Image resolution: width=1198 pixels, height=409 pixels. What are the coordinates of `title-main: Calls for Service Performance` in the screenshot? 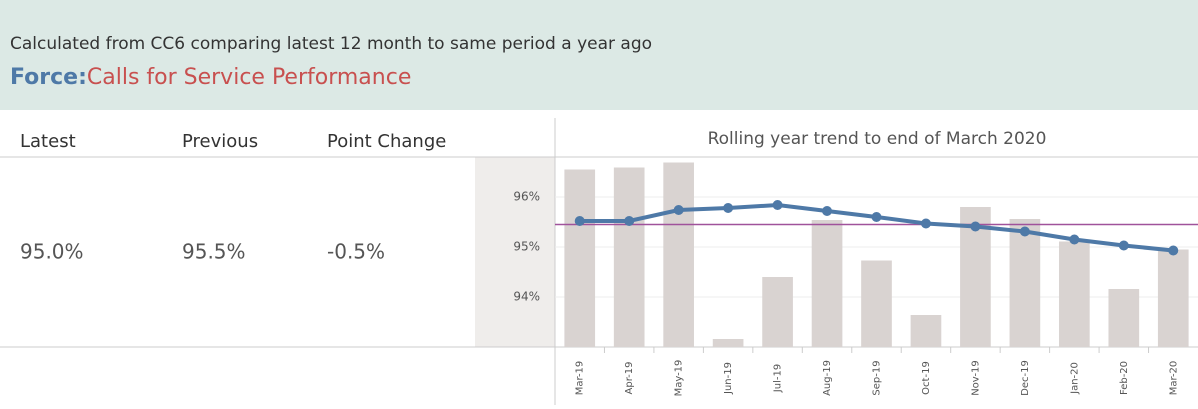 It's located at (249, 77).